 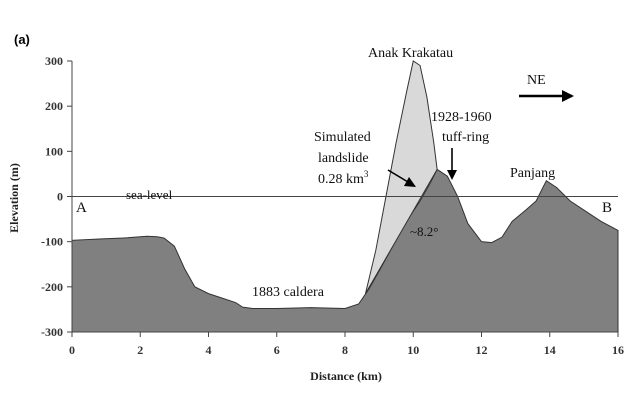 I want to click on x-tick-label: 4, so click(x=209, y=350).